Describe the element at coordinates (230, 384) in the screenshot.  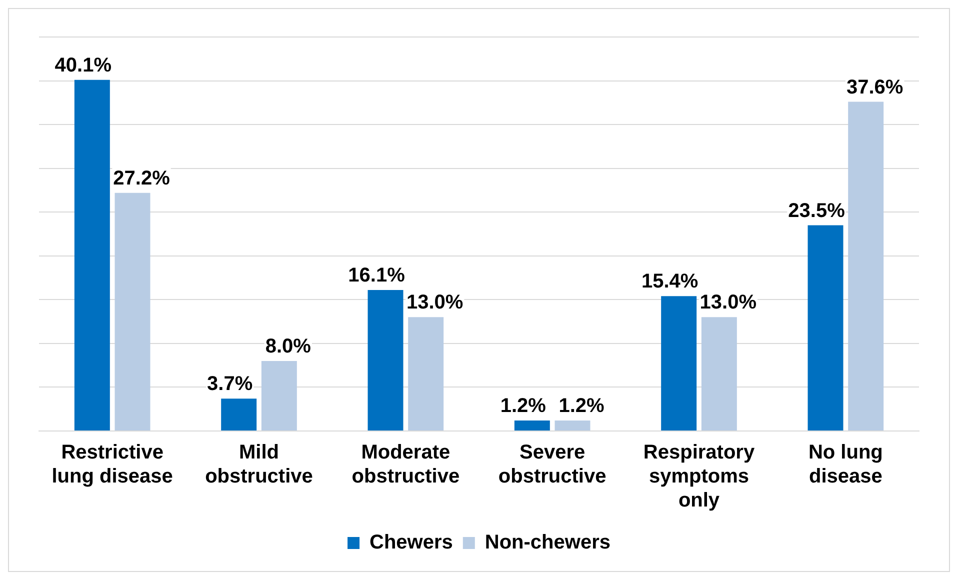
I see `data-label: 3.7%` at that location.